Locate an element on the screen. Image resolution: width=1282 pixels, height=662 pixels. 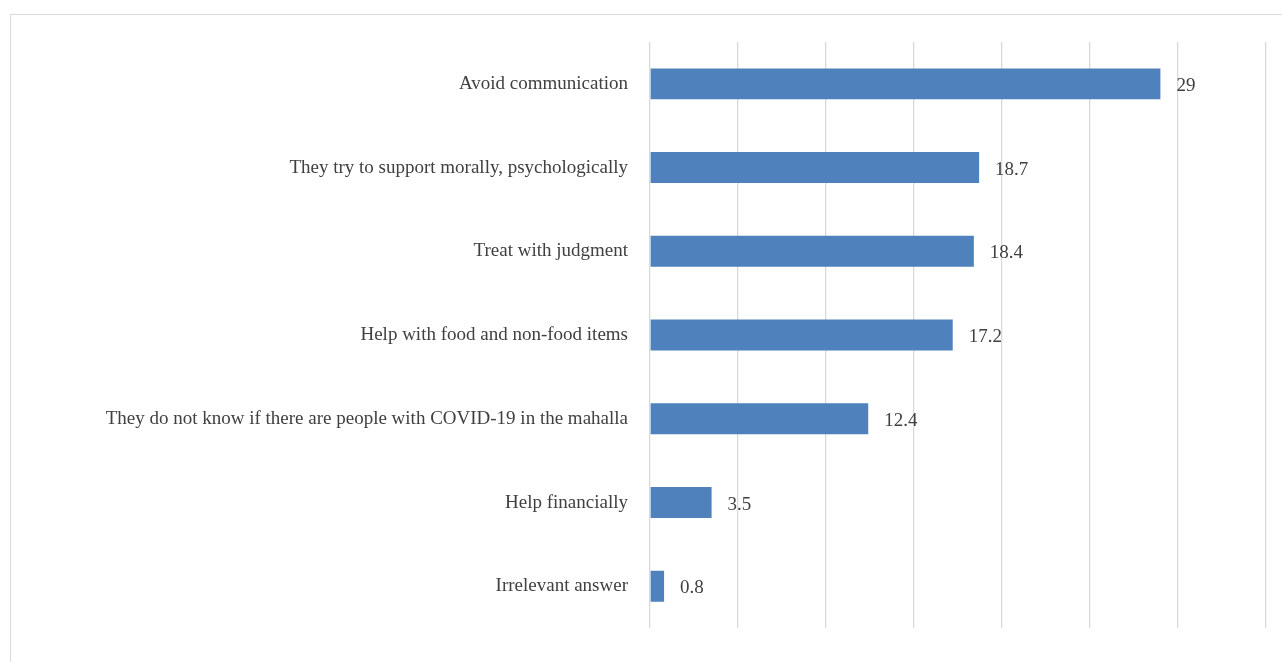
y-tick-label: Treat with judgment is located at coordinates (551, 250).